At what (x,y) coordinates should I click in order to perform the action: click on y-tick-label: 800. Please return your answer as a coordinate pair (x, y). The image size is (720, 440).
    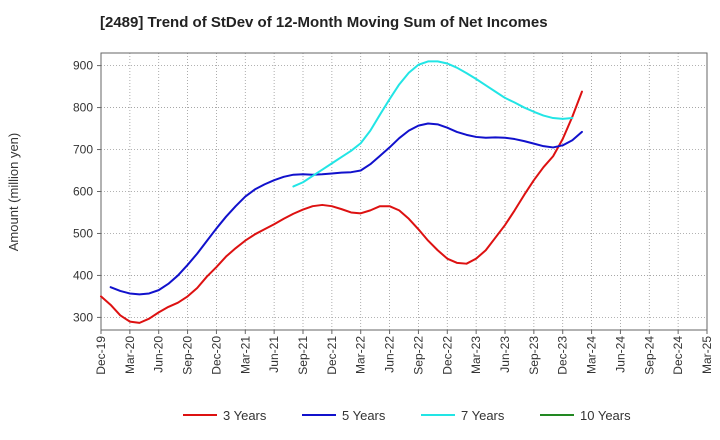
    Looking at the image, I should click on (83, 108).